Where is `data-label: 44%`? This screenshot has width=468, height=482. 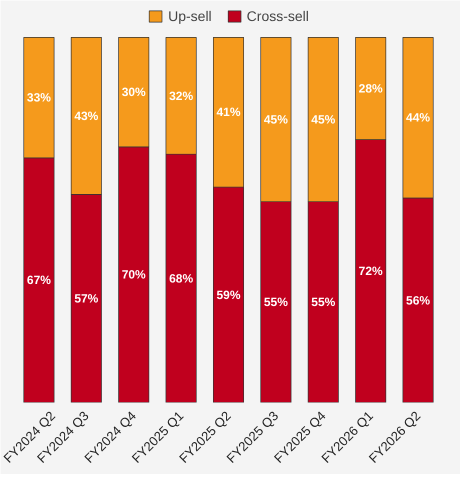
data-label: 44% is located at coordinates (418, 117).